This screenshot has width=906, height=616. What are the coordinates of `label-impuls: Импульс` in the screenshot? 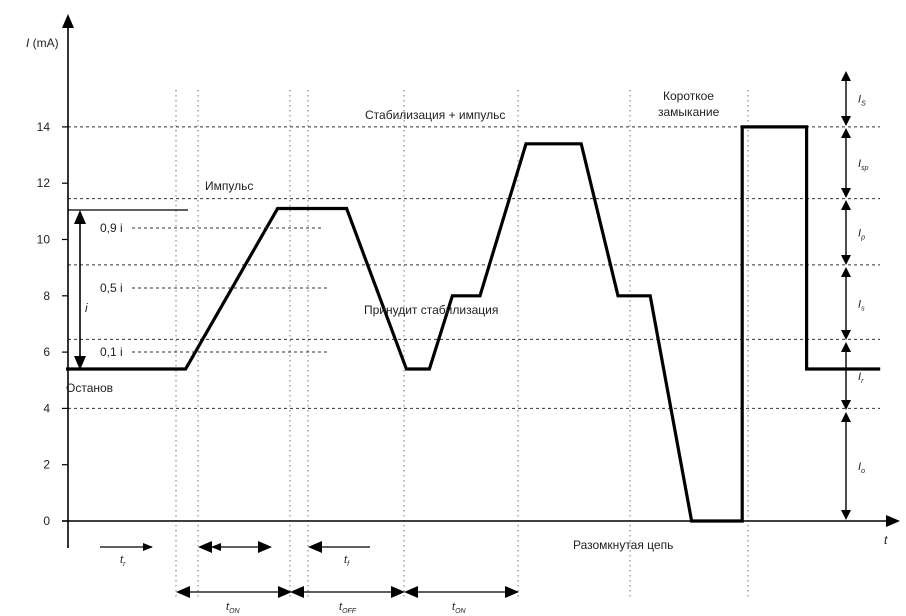 It's located at (229, 186).